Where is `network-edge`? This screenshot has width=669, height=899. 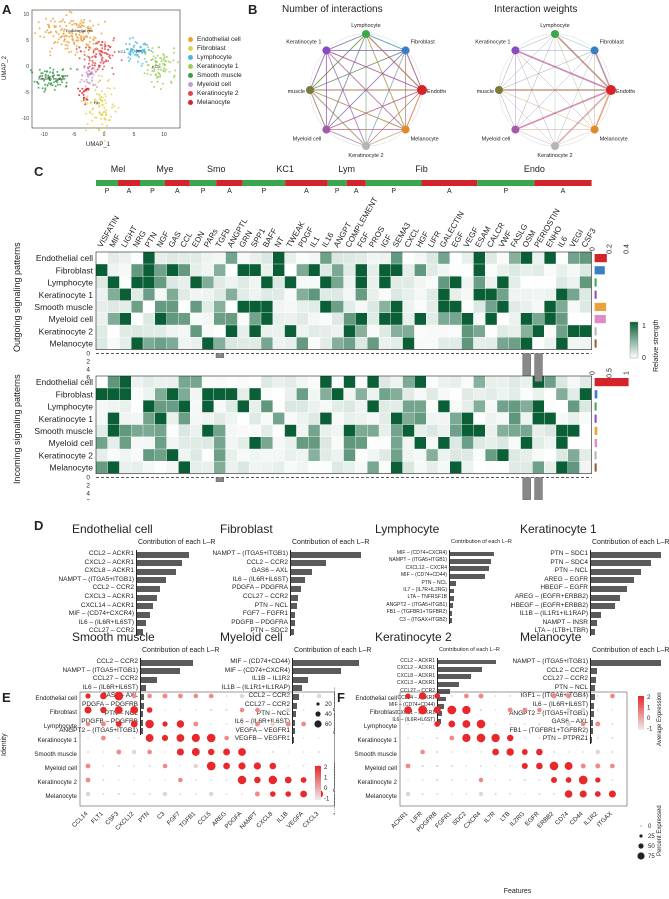 network-edge is located at coordinates (563, 70).